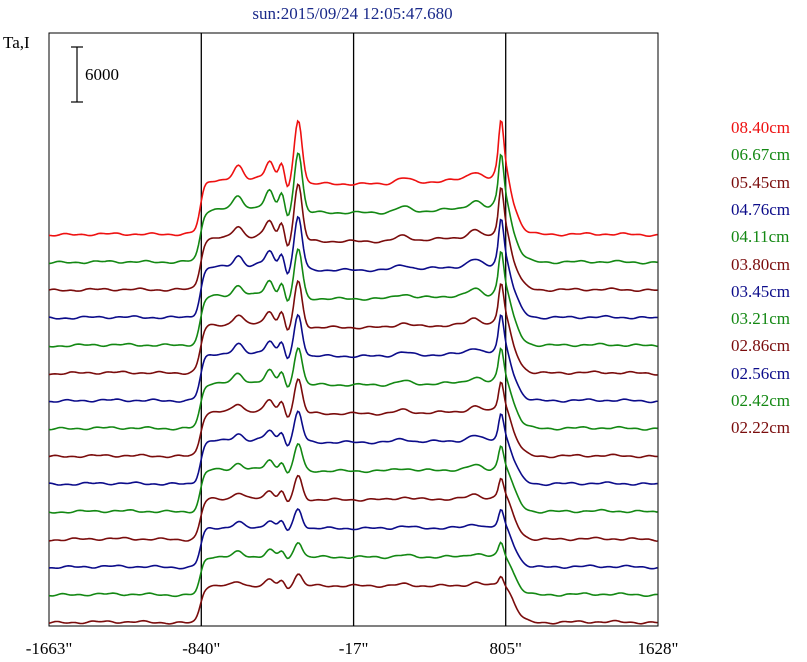 Image resolution: width=807 pixels, height=662 pixels. Describe the element at coordinates (761, 264) in the screenshot. I see `legend-entry: 03.80cm` at that location.